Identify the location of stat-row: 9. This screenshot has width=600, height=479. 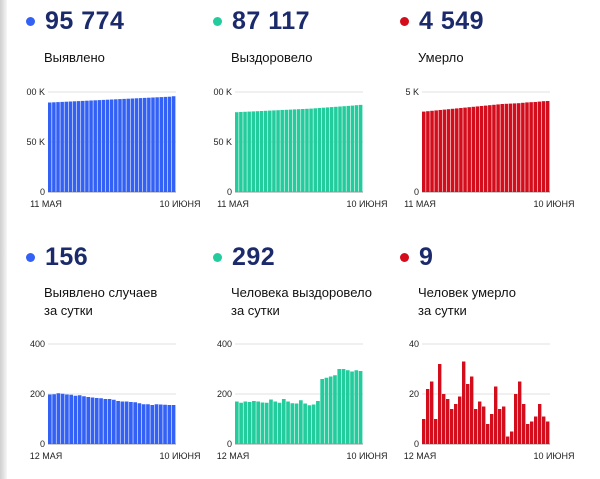
(416, 257).